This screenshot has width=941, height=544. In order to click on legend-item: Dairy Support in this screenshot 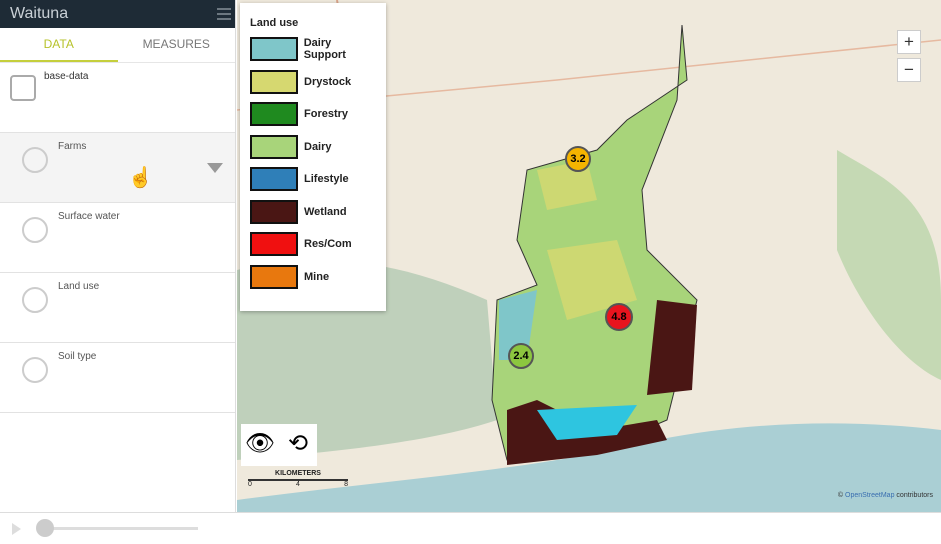, I will do `click(313, 49)`.